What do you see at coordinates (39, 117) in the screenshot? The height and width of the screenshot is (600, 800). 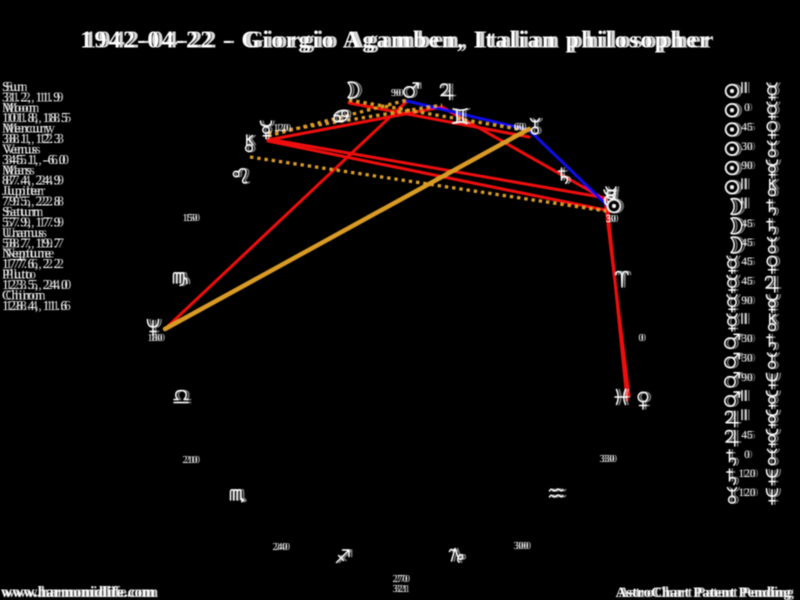 I see `svg-text: 101.8, 18.5` at bounding box center [39, 117].